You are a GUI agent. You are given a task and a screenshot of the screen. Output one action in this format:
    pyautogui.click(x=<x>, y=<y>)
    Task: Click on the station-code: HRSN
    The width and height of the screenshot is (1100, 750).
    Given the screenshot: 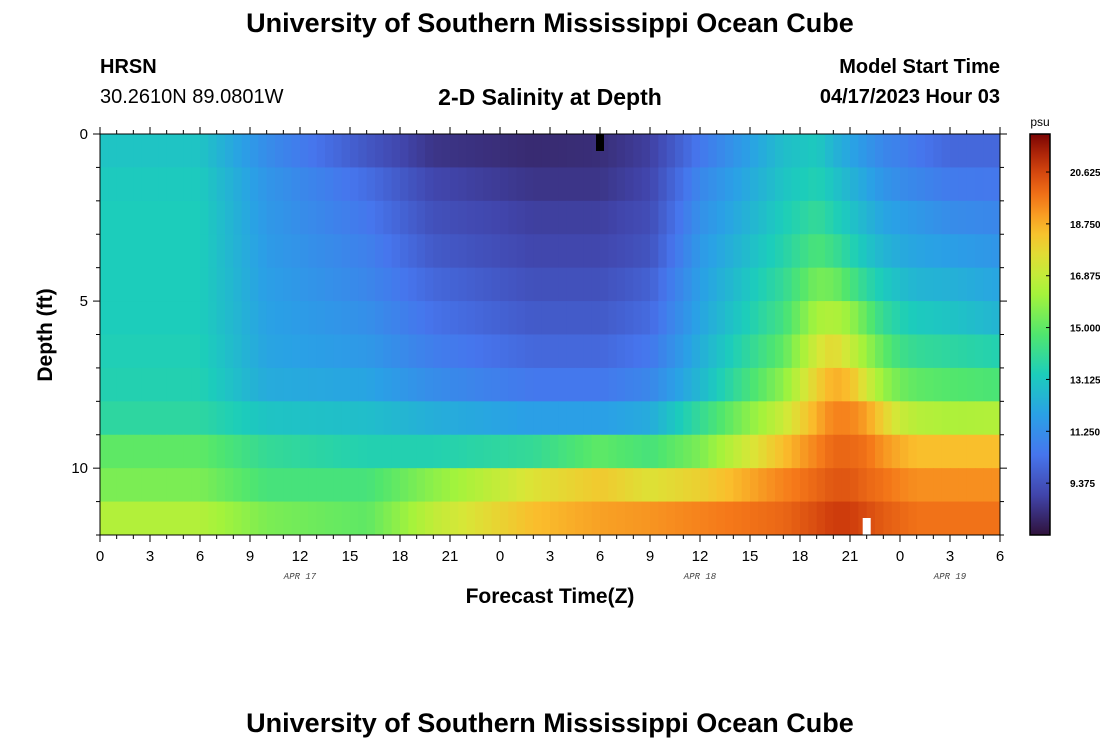 What is the action you would take?
    pyautogui.click(x=128, y=67)
    